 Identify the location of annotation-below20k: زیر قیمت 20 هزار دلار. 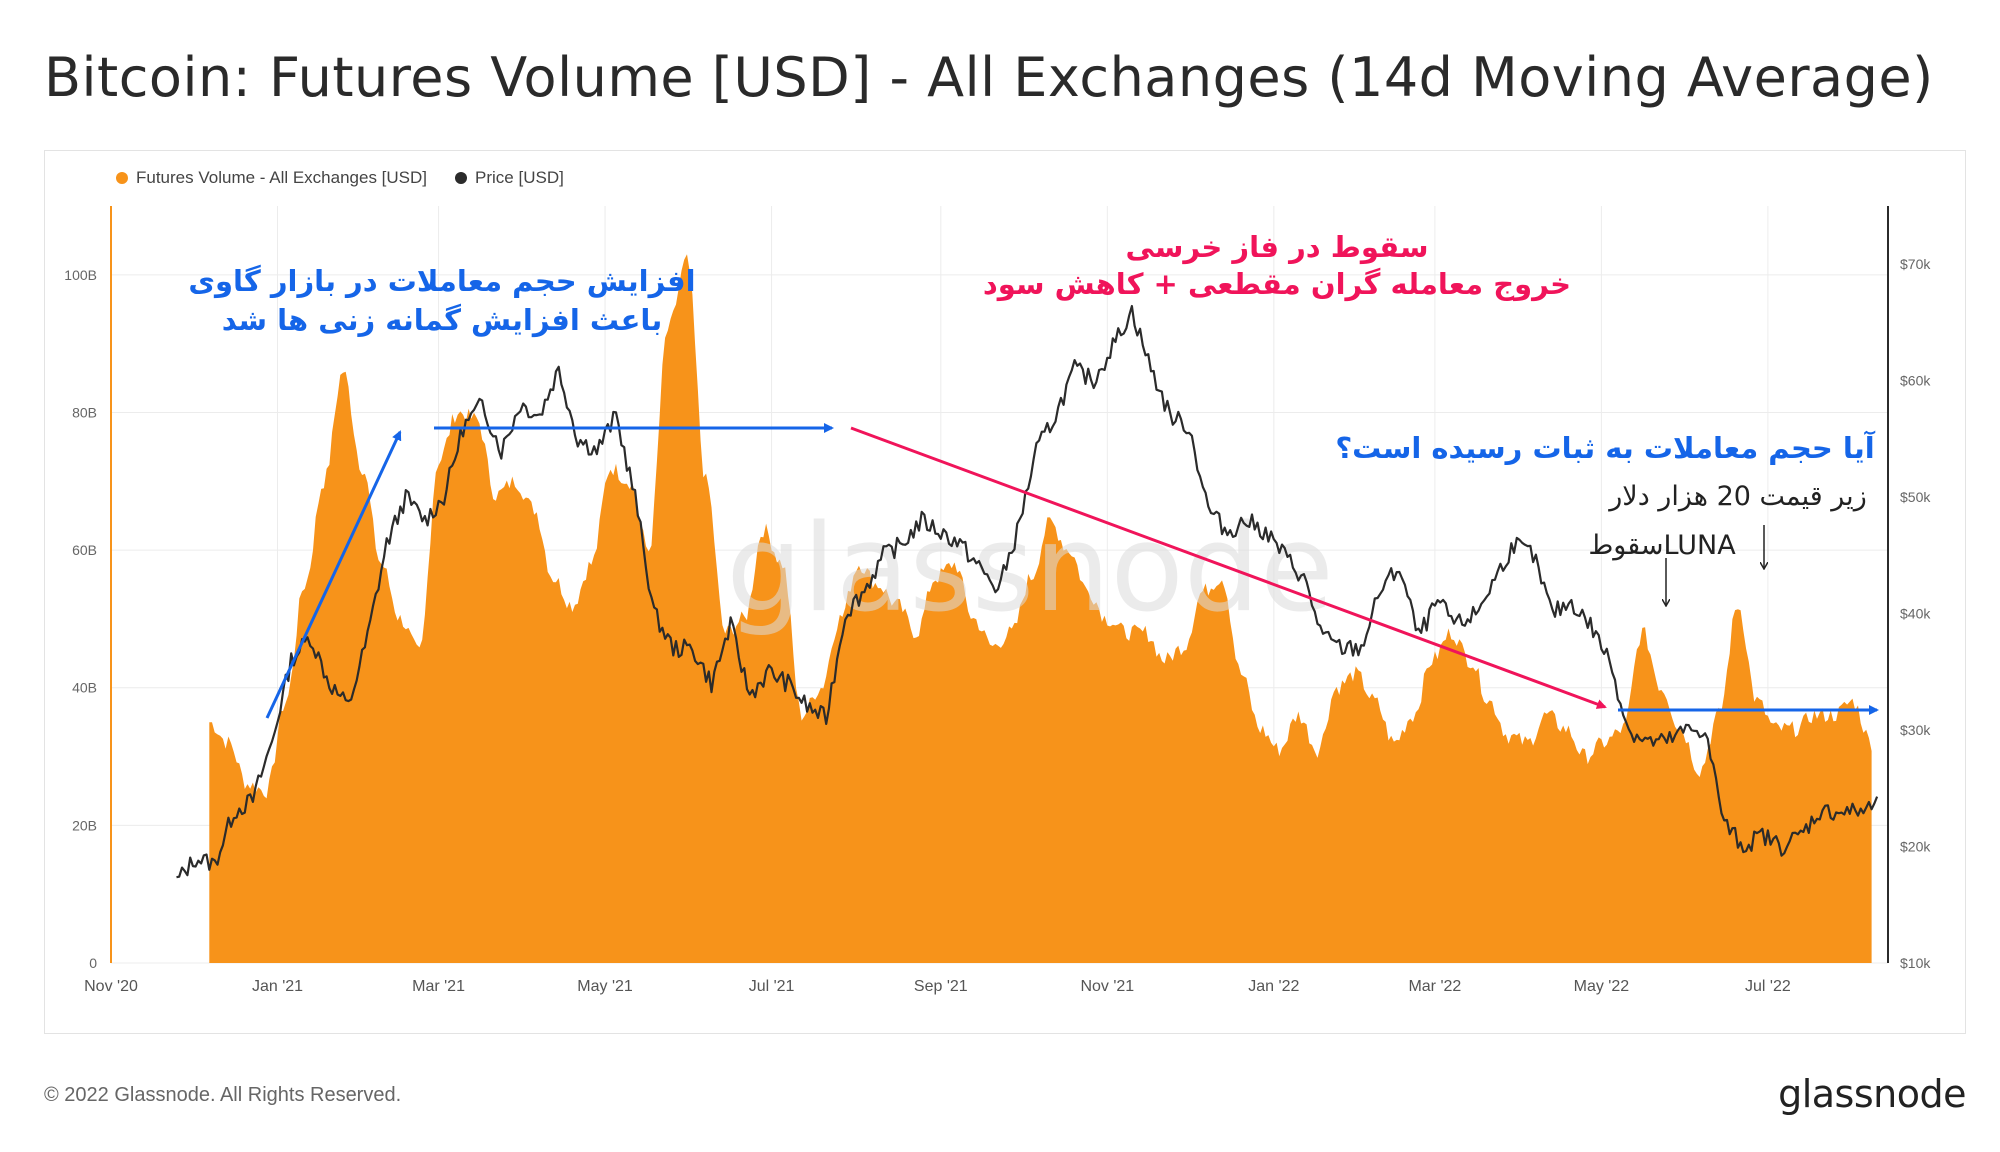
(1736, 496).